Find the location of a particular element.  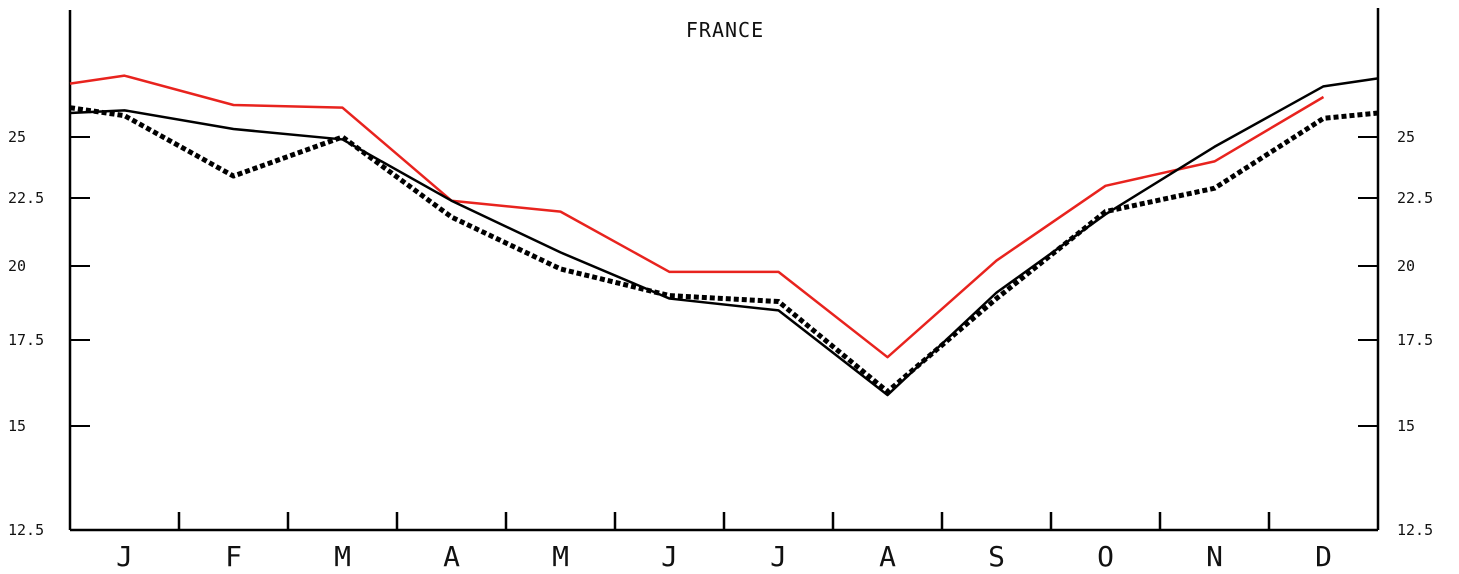

chart-title: FRANCE is located at coordinates (725, 30).